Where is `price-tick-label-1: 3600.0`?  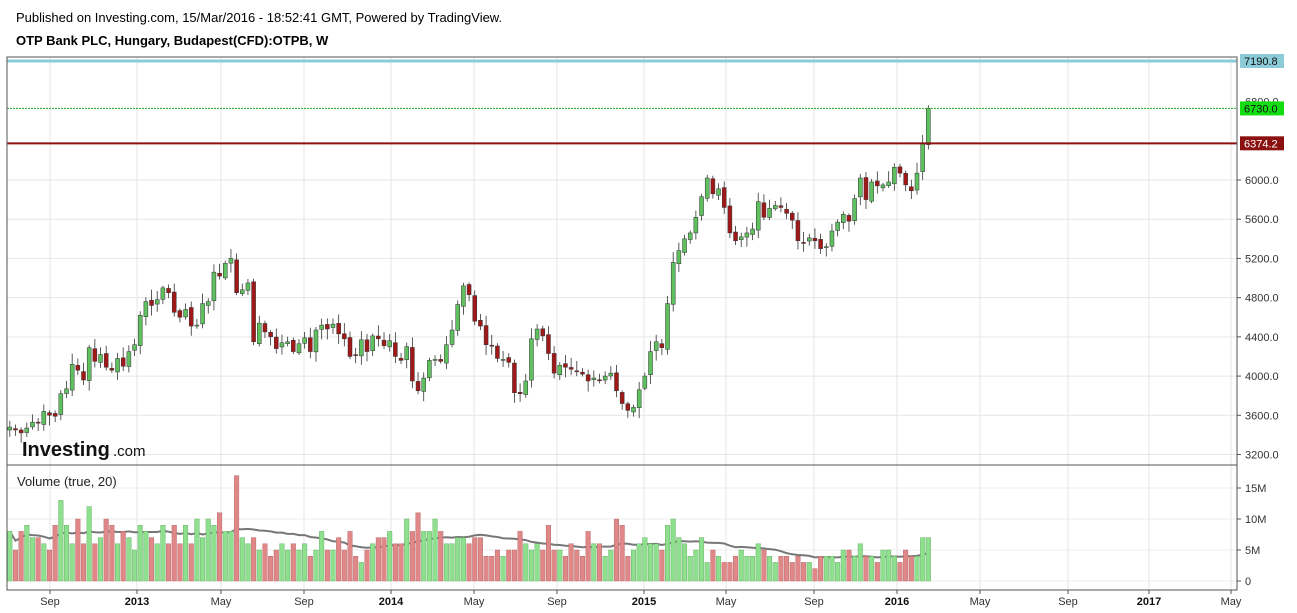
price-tick-label-1: 3600.0 is located at coordinates (1262, 416).